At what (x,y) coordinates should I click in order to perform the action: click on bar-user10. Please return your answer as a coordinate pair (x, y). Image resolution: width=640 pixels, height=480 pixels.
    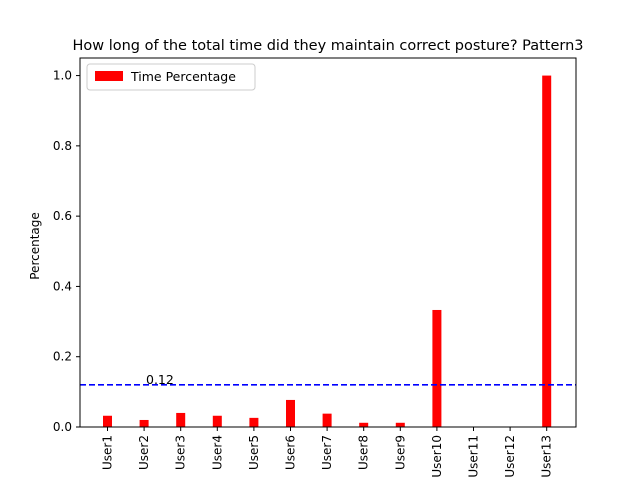
    Looking at the image, I should click on (437, 368).